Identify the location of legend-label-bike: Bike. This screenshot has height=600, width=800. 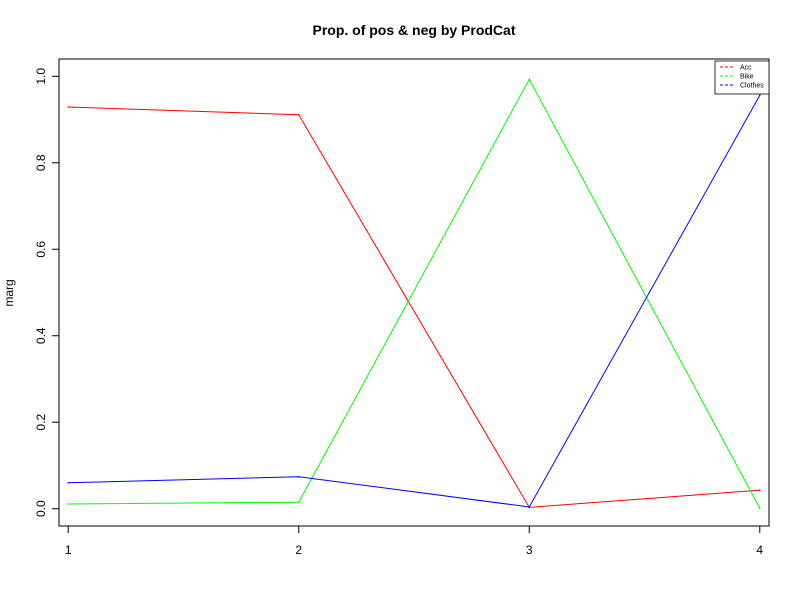
(747, 77).